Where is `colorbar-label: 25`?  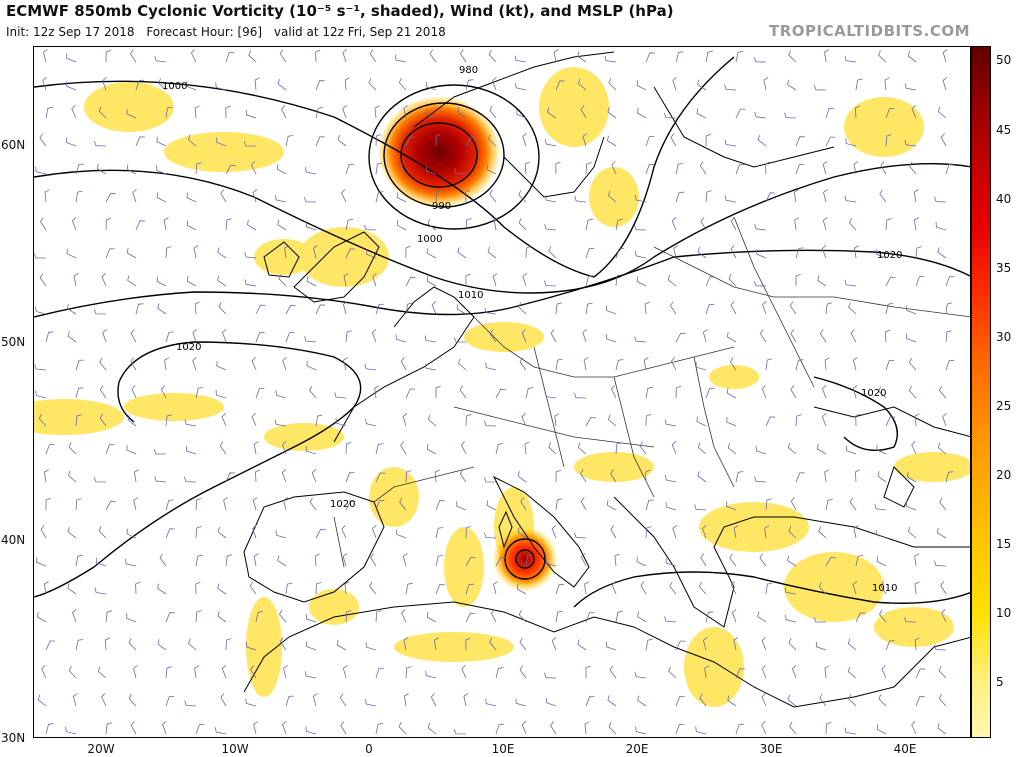
colorbar-label: 25 is located at coordinates (1004, 406).